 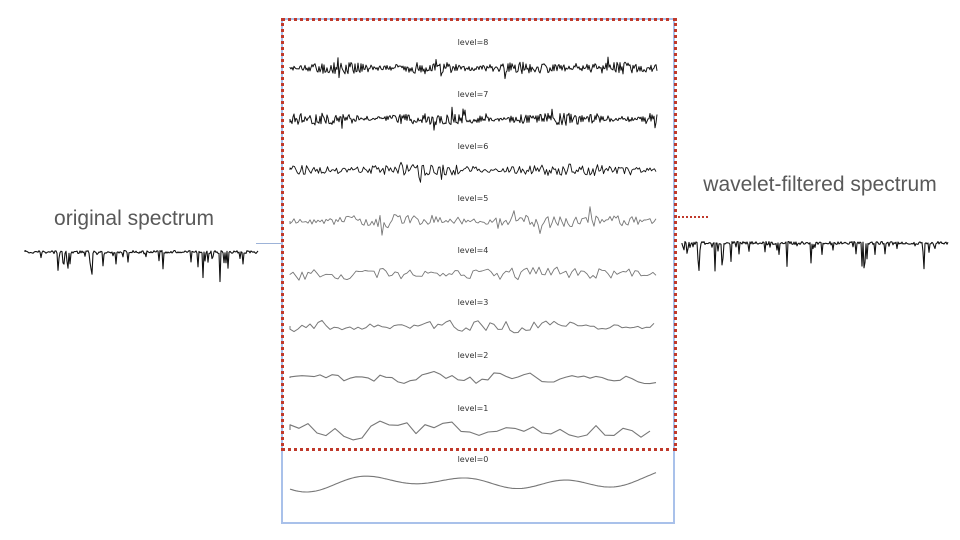 What do you see at coordinates (134, 218) in the screenshot?
I see `original-spectrum-label: original spectrum` at bounding box center [134, 218].